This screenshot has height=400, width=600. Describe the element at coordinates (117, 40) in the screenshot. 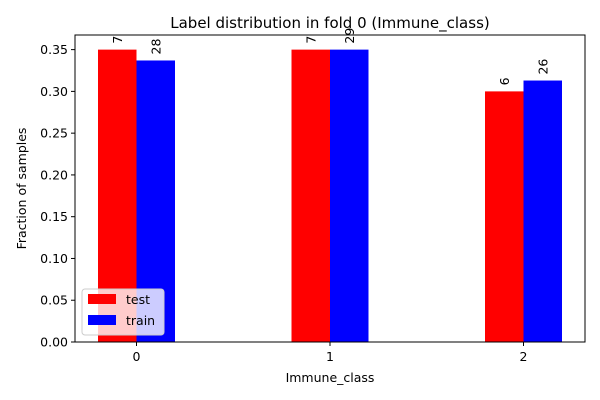

I see `bar-label-test-0: 7` at that location.